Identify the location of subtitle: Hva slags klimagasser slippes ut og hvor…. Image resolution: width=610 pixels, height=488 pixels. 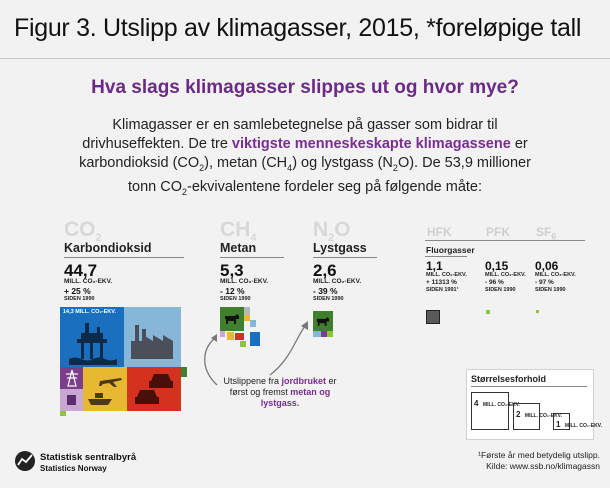
(305, 87).